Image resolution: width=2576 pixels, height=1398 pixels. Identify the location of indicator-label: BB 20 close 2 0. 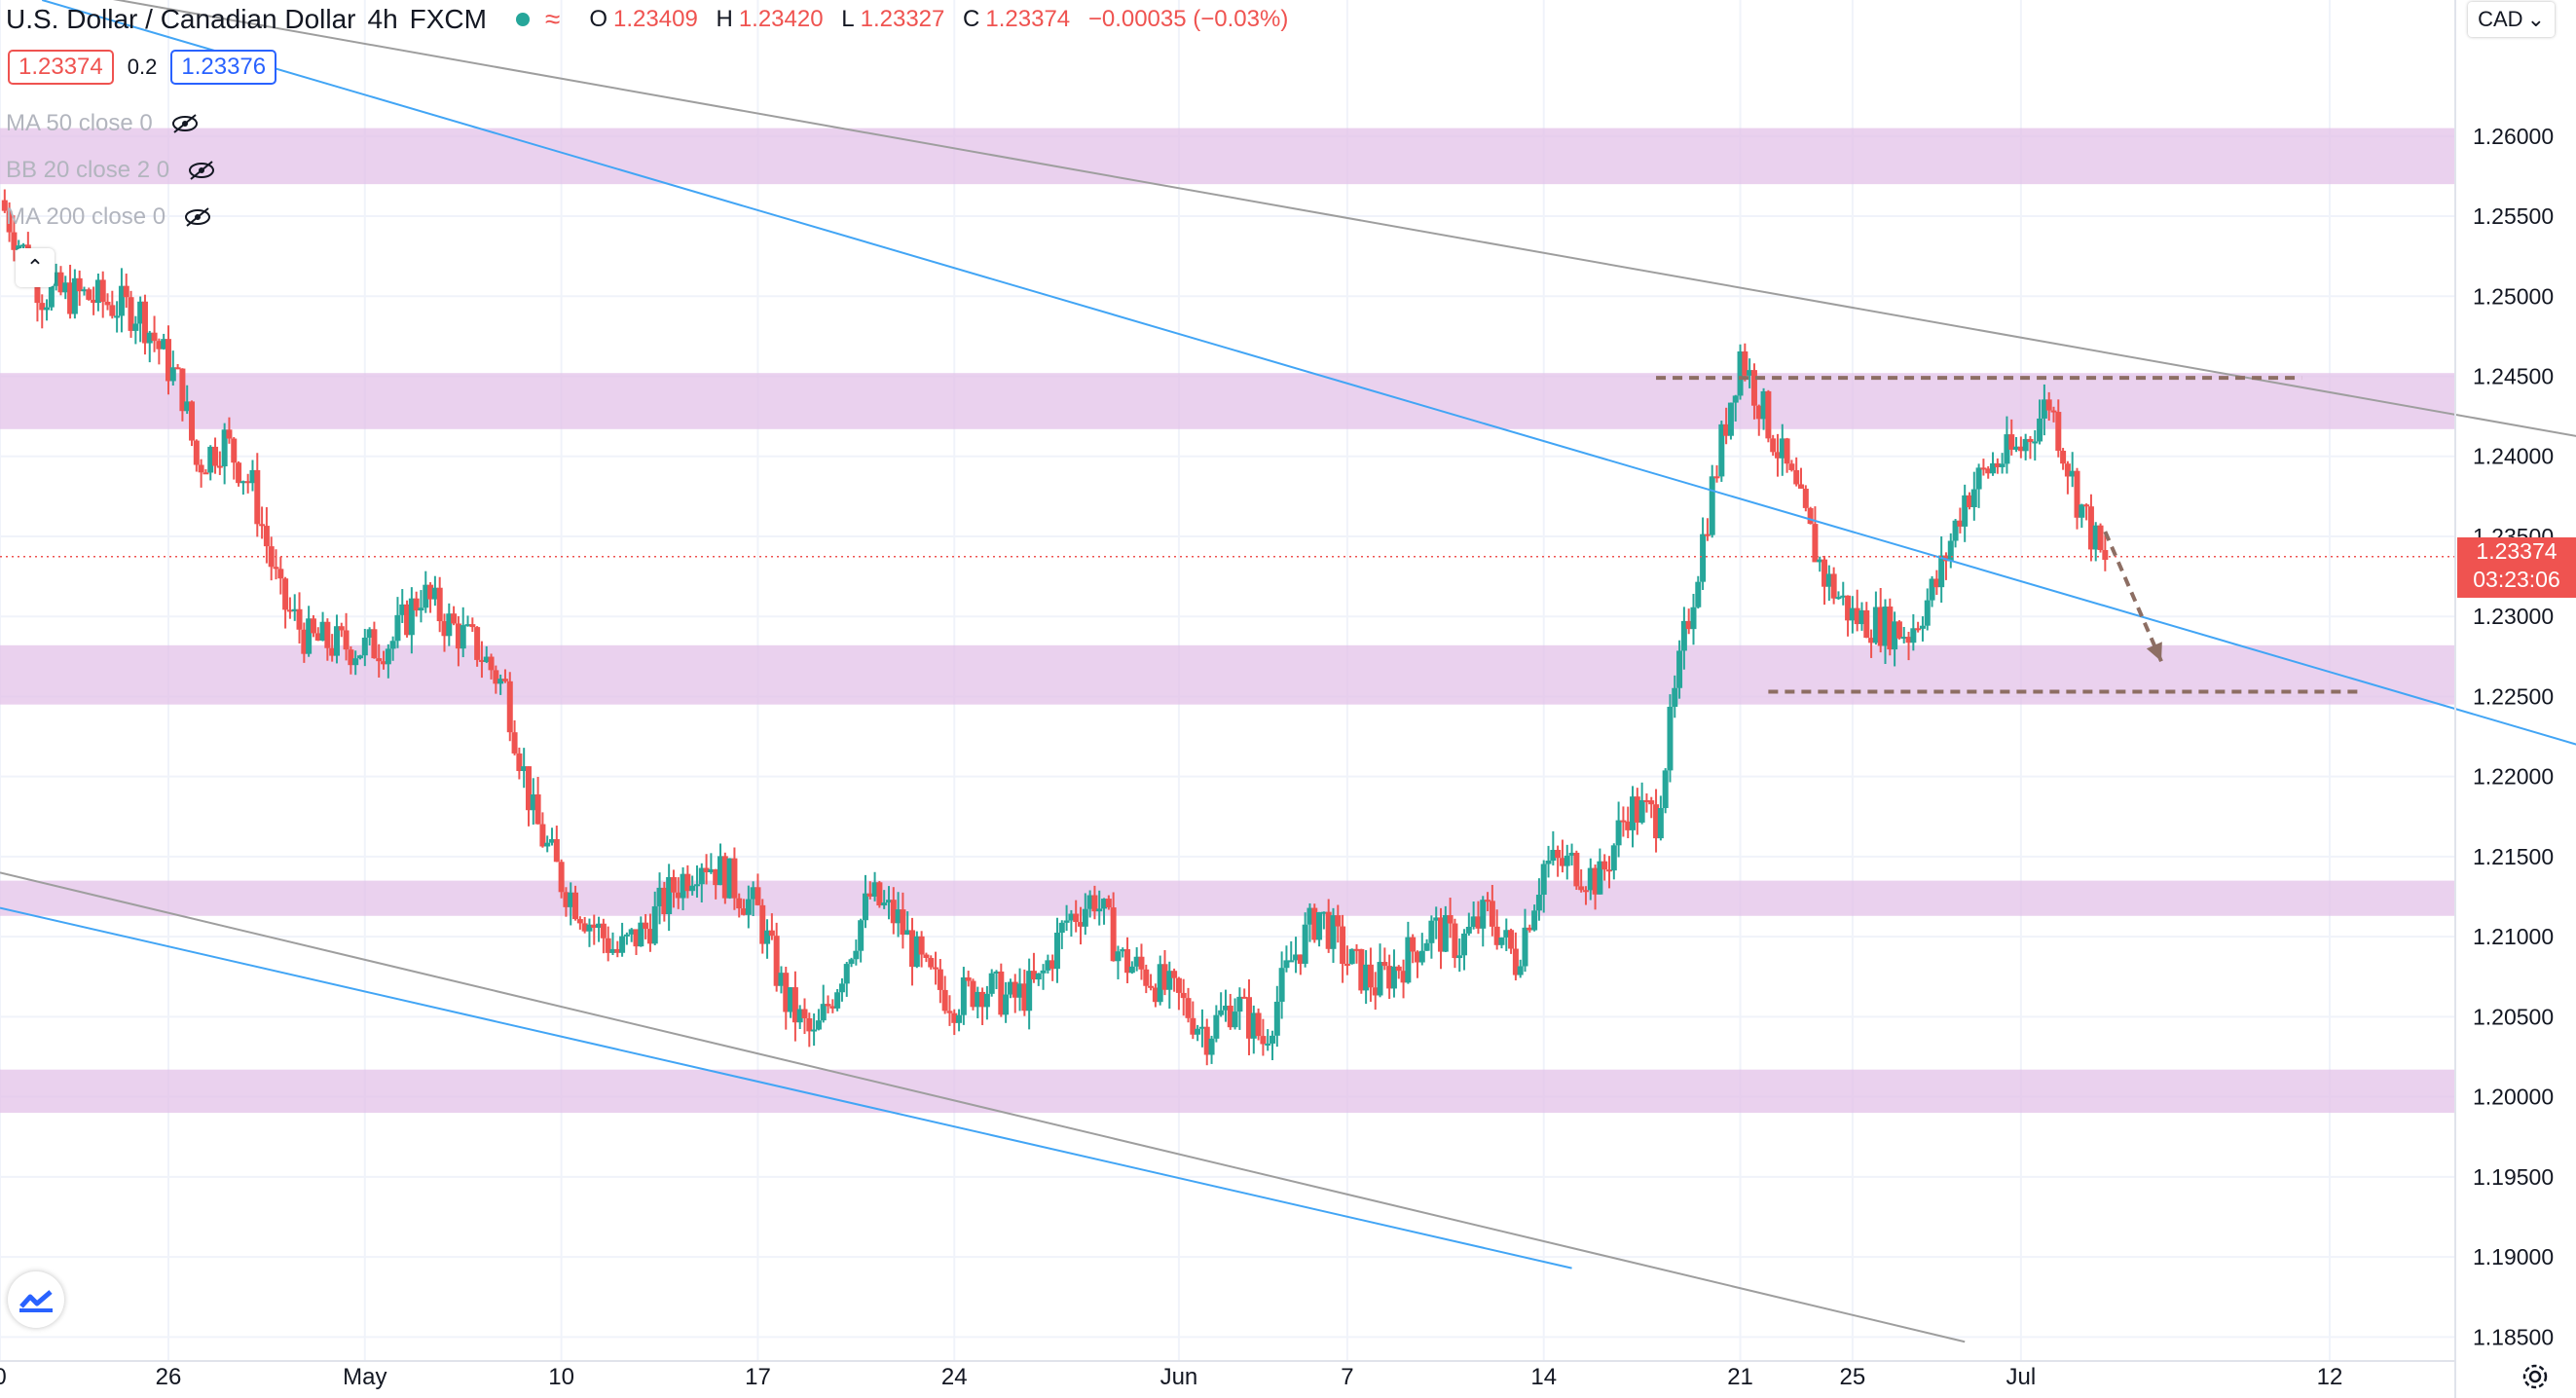
(88, 170).